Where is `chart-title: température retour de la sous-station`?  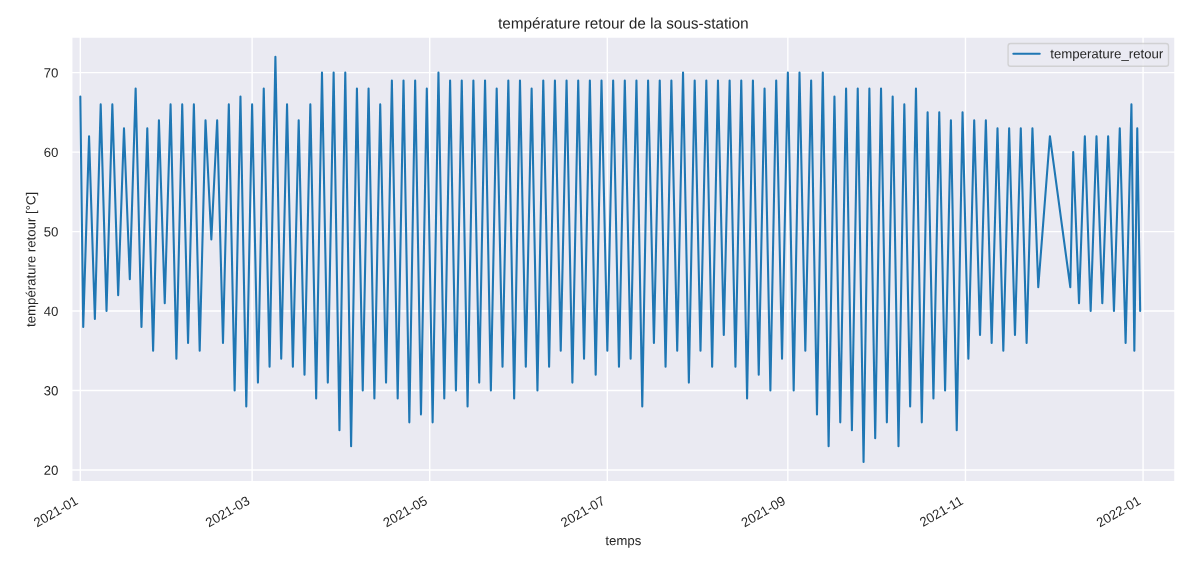
chart-title: température retour de la sous-station is located at coordinates (623, 24).